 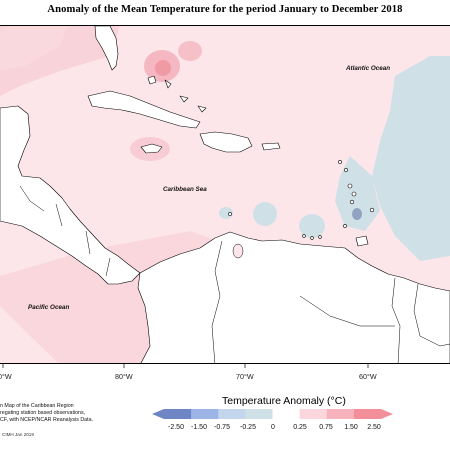 I want to click on central-america, so click(x=70, y=195).